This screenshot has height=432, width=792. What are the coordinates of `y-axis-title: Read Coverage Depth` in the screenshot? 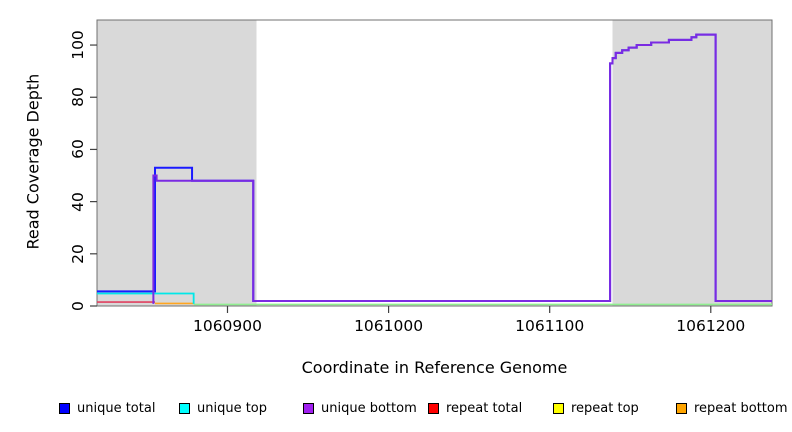 It's located at (33, 161).